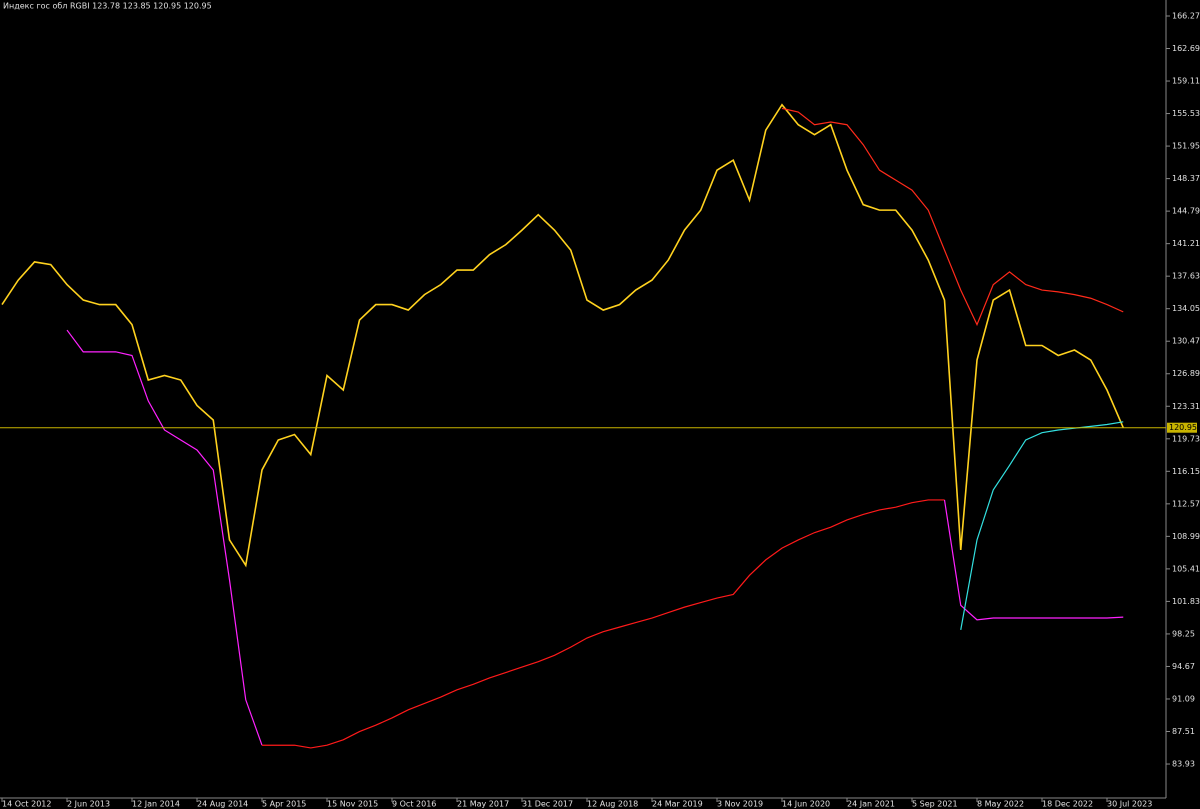 Image resolution: width=1200 pixels, height=809 pixels. I want to click on y-tick-label: 141.21, so click(1186, 243).